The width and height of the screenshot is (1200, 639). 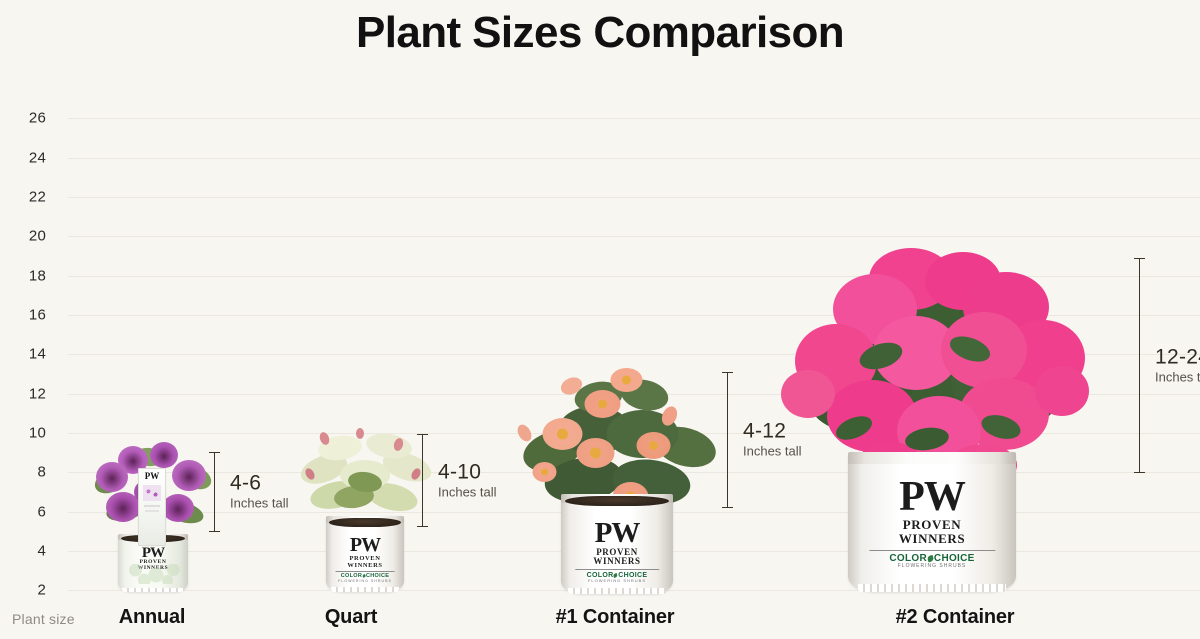 I want to click on y-tick-label: 18, so click(x=37, y=276).